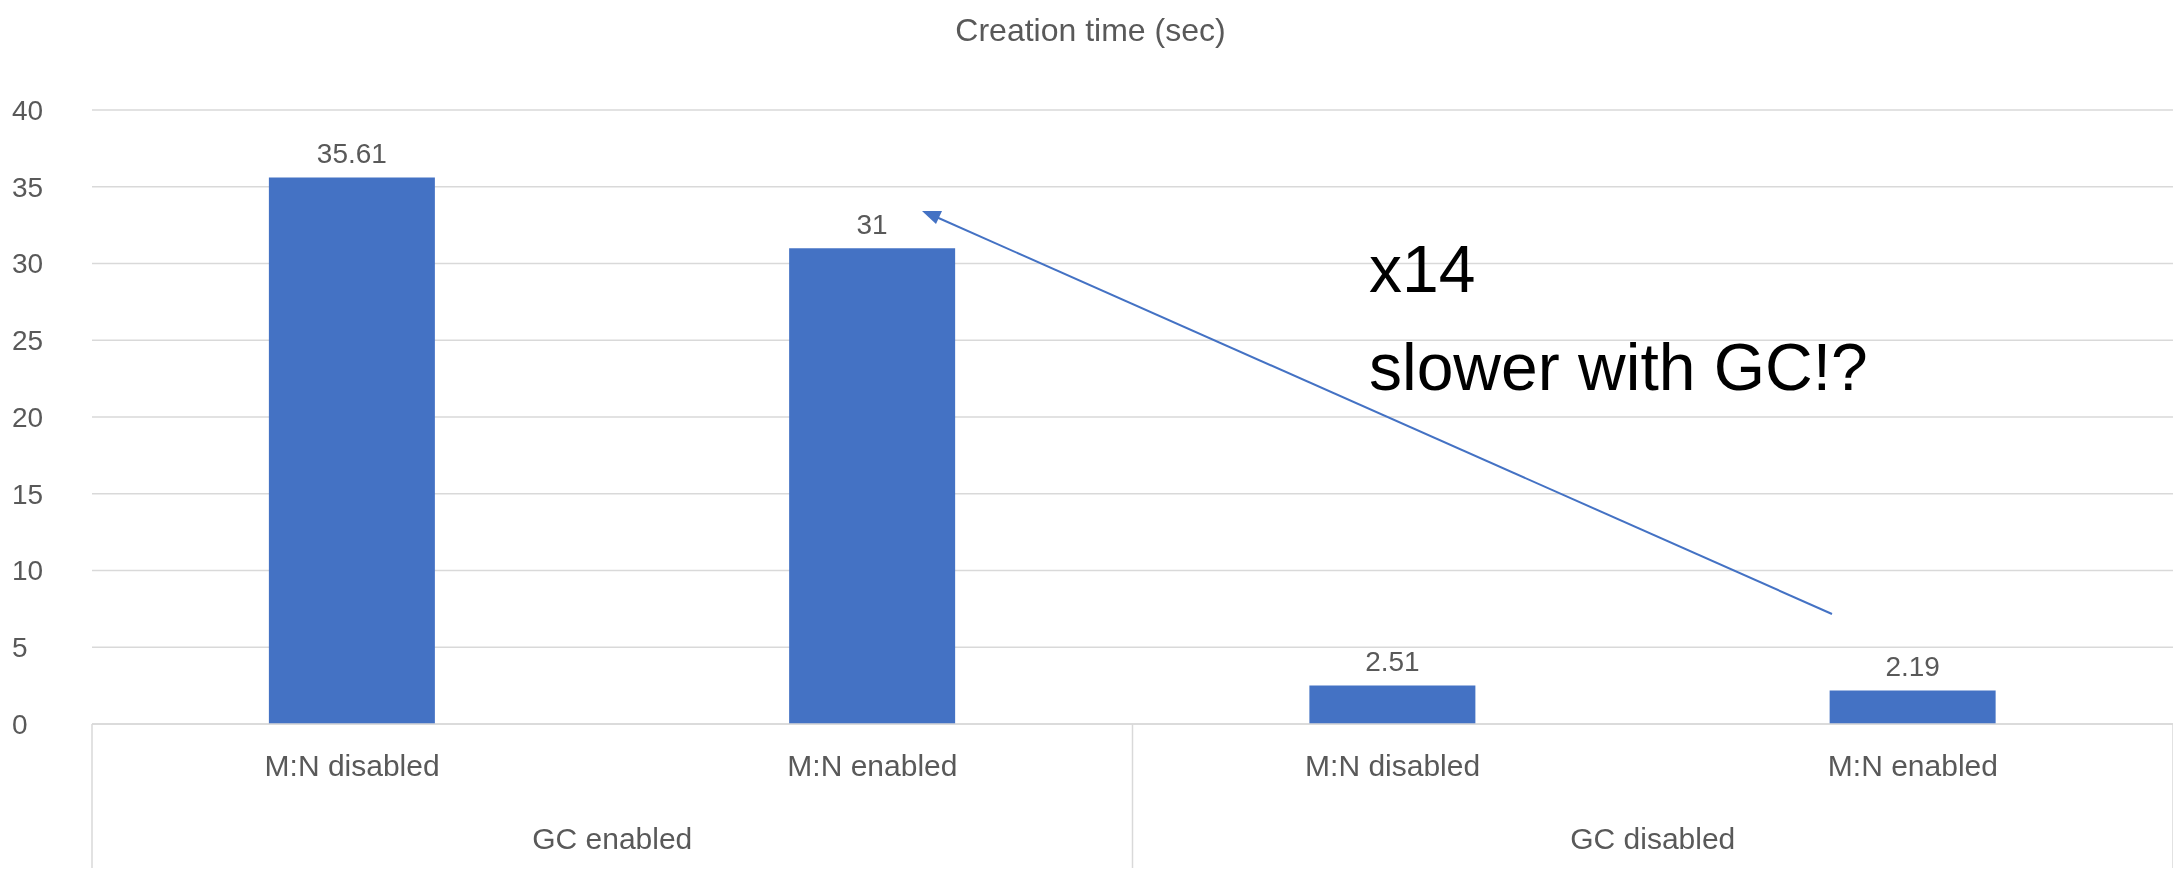 The height and width of the screenshot is (872, 2181). What do you see at coordinates (1912, 667) in the screenshot?
I see `data-label: 2.19` at bounding box center [1912, 667].